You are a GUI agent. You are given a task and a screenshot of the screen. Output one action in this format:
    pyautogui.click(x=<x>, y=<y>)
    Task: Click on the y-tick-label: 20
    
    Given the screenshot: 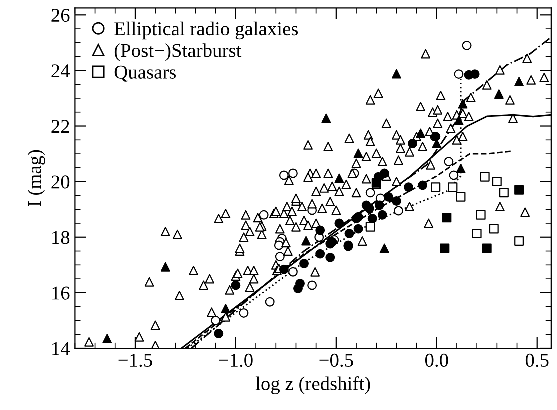 What is the action you would take?
    pyautogui.click(x=61, y=182)
    